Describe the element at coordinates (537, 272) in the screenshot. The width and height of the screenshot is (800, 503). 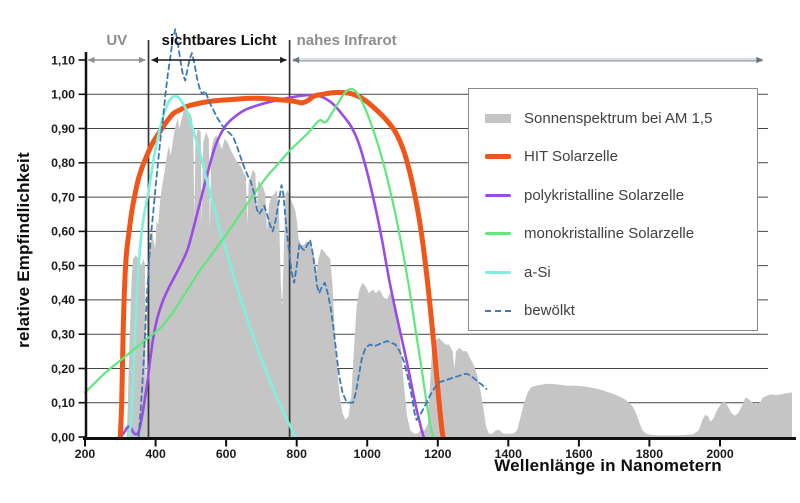
I see `legend-label: a-Si` at that location.